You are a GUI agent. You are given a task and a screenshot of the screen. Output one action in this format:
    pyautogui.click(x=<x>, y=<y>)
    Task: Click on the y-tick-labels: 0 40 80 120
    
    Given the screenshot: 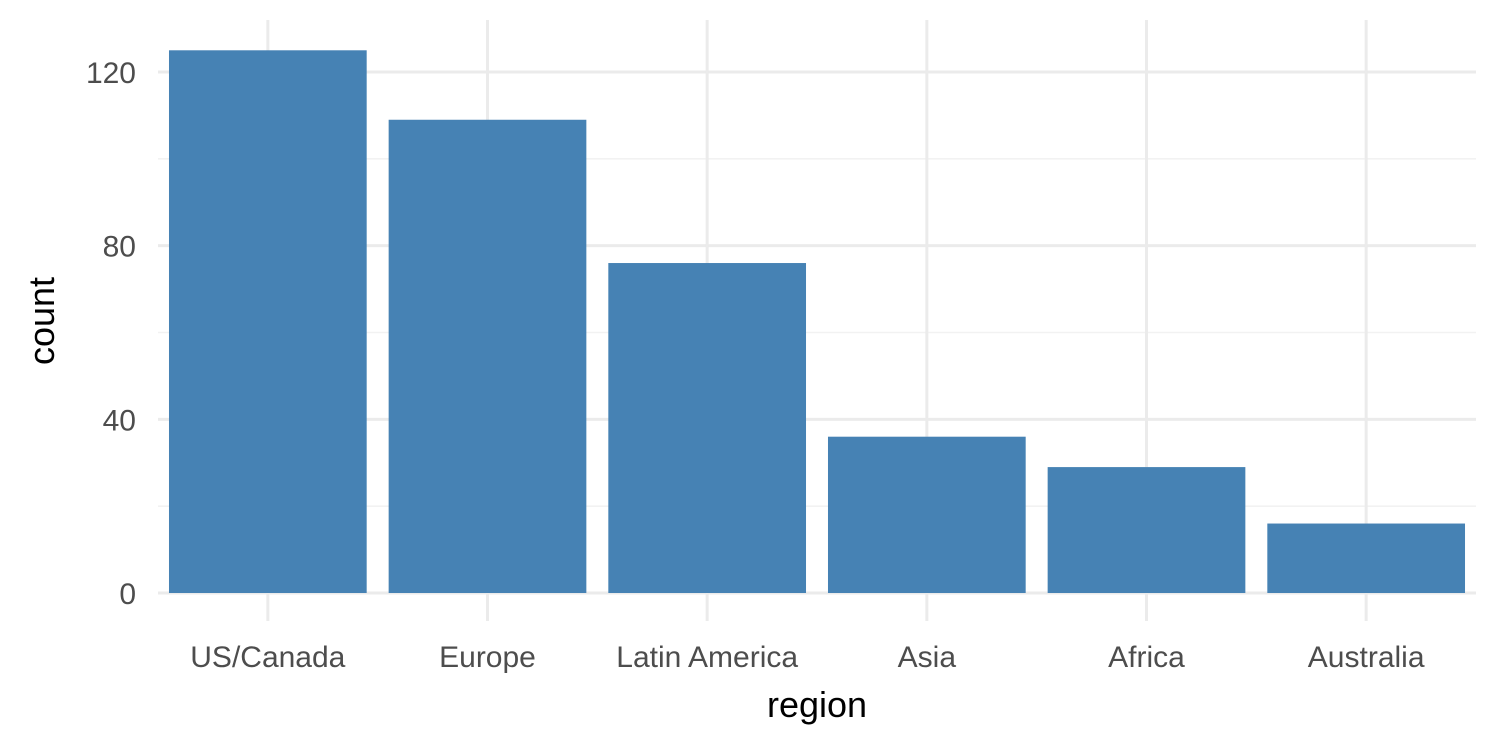 What is the action you would take?
    pyautogui.click(x=111, y=334)
    